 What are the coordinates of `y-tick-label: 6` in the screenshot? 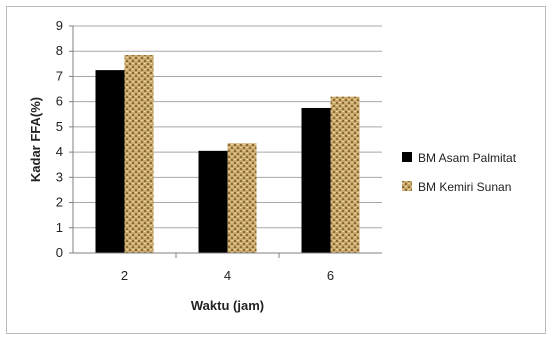 It's located at (59, 101).